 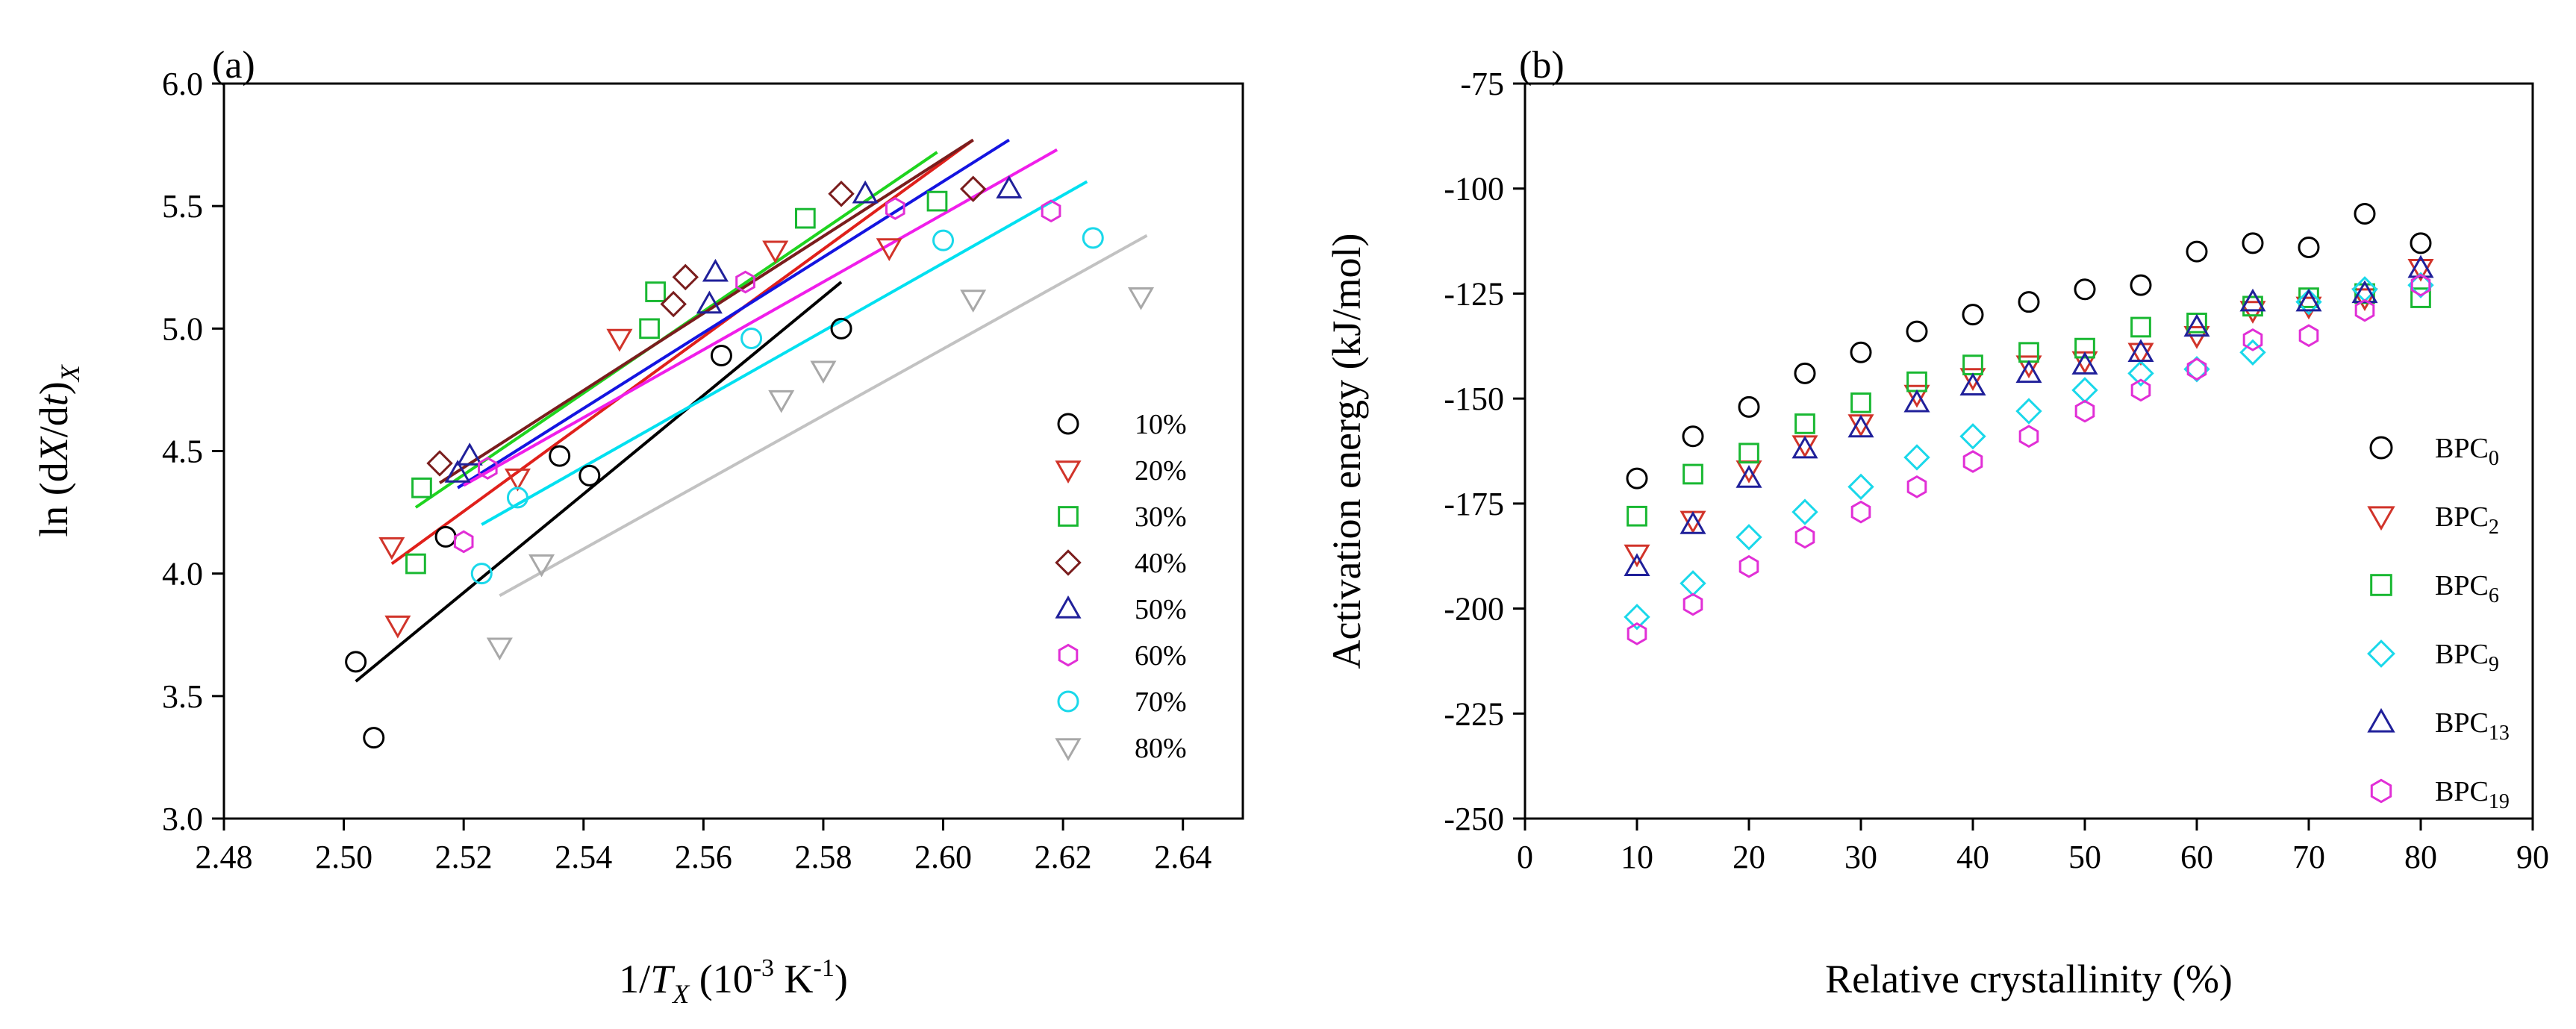 What do you see at coordinates (1161, 609) in the screenshot?
I see `panel-a-legend-label-4: 50%` at bounding box center [1161, 609].